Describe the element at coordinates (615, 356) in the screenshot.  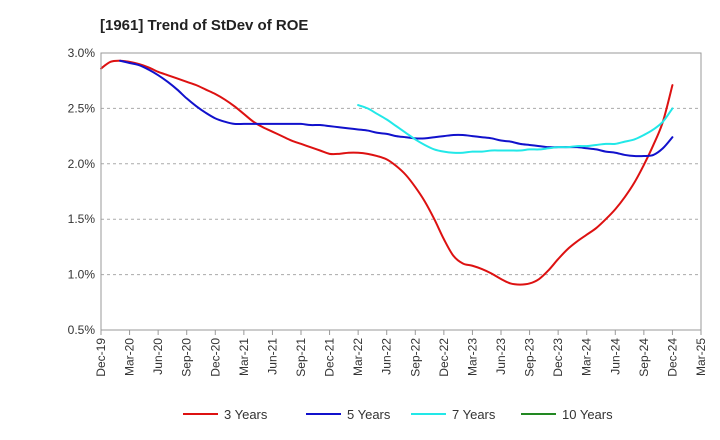
I see `x-tick-label: Jun-24` at that location.